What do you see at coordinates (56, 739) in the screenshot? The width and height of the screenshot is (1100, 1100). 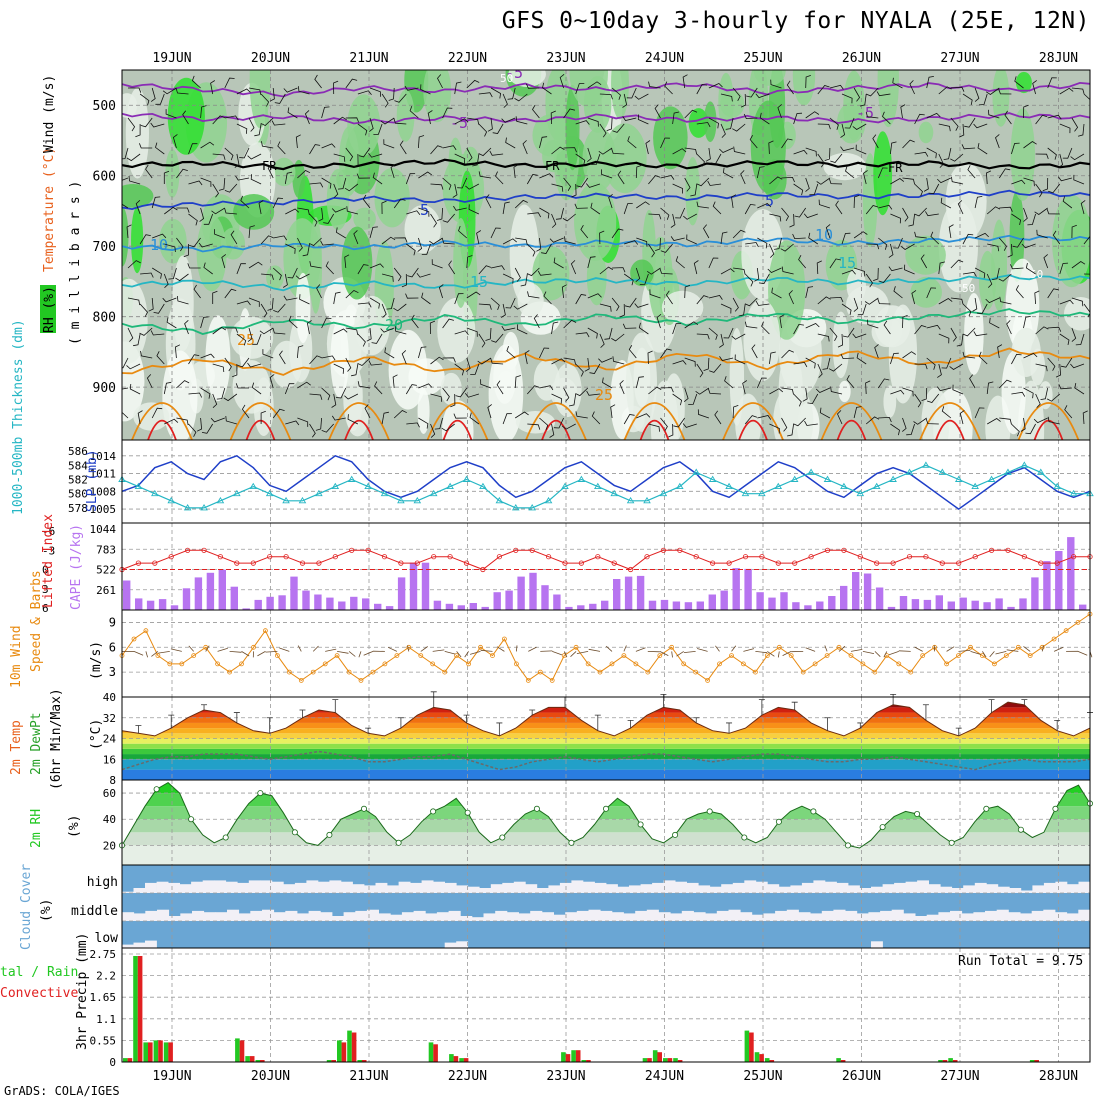 I see `minmax-label: (6hr Min/Max)` at bounding box center [56, 739].